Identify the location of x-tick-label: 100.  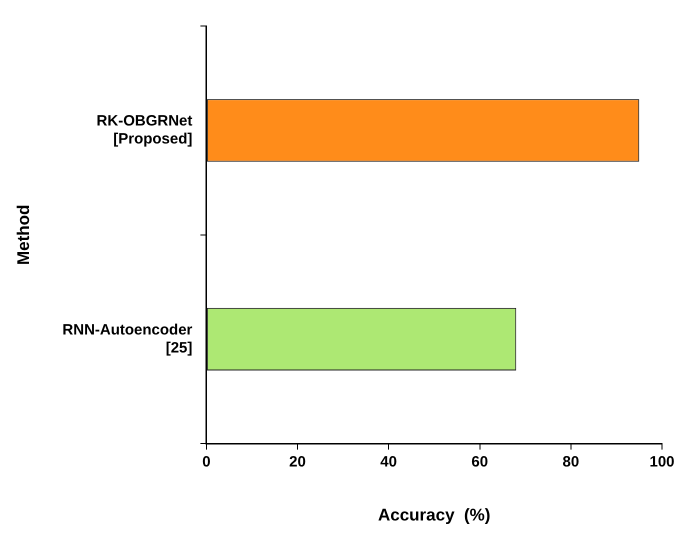
(662, 462).